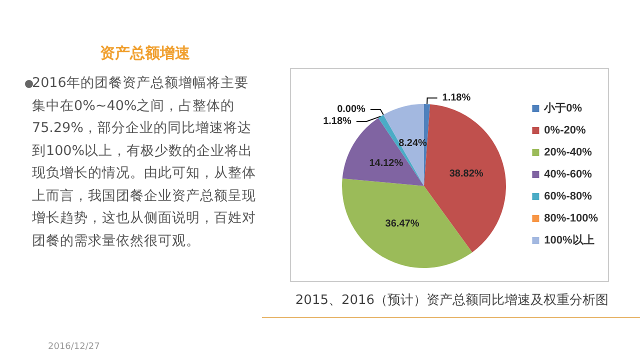 The width and height of the screenshot is (640, 362). What do you see at coordinates (466, 174) in the screenshot?
I see `data-label: 38.82%` at bounding box center [466, 174].